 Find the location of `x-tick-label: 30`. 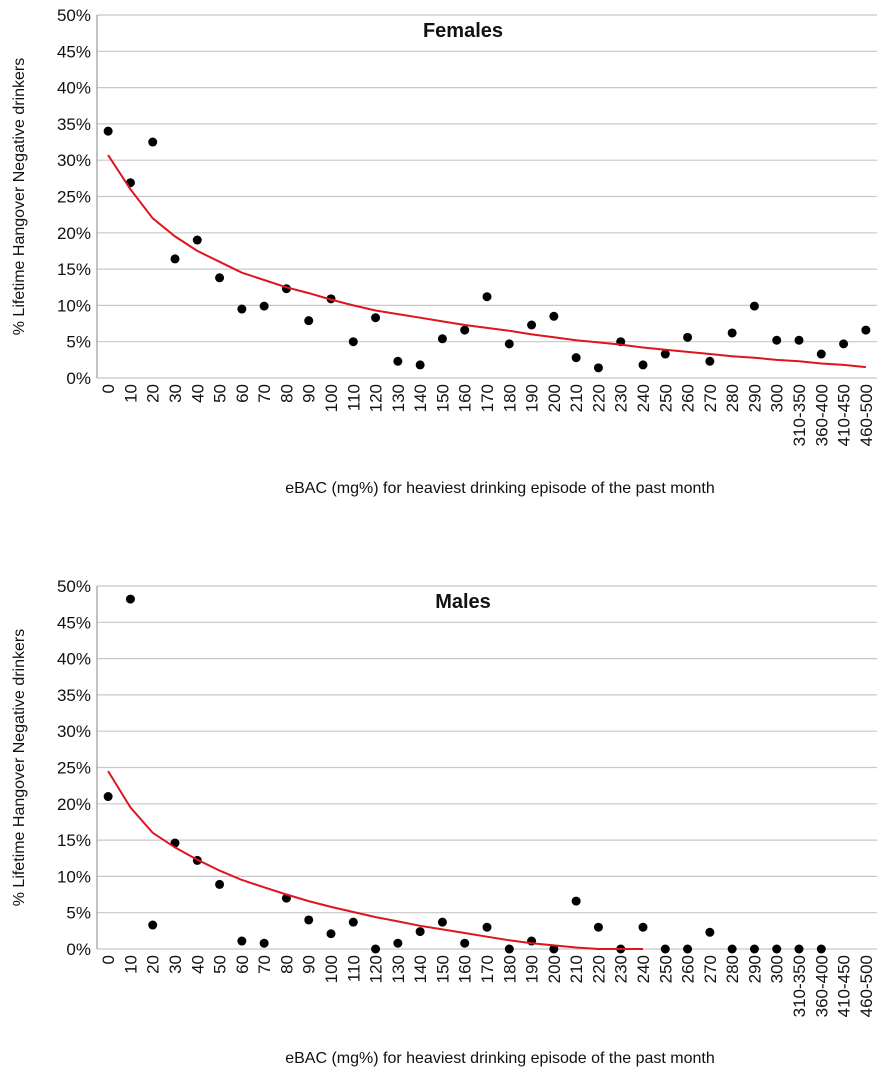

x-tick-label: 30 is located at coordinates (175, 393).